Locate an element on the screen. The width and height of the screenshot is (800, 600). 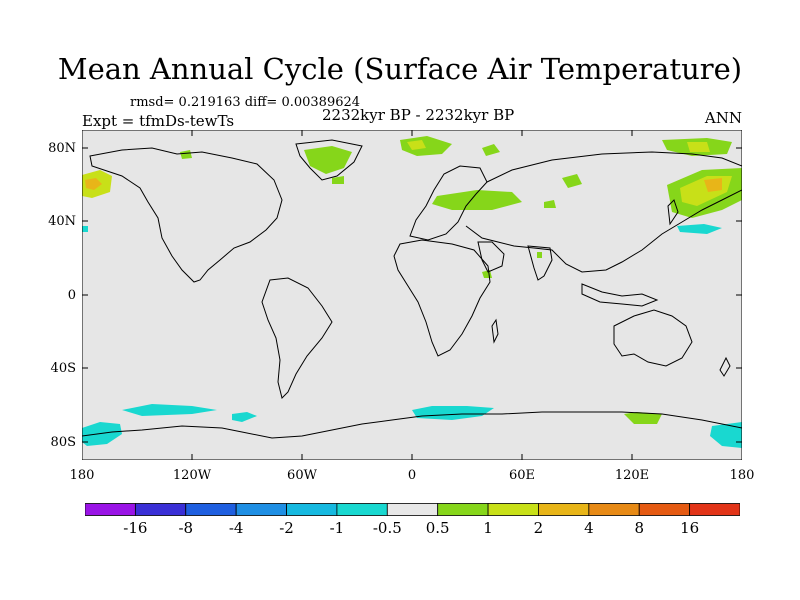
coastline-asia is located at coordinates (603, 212).